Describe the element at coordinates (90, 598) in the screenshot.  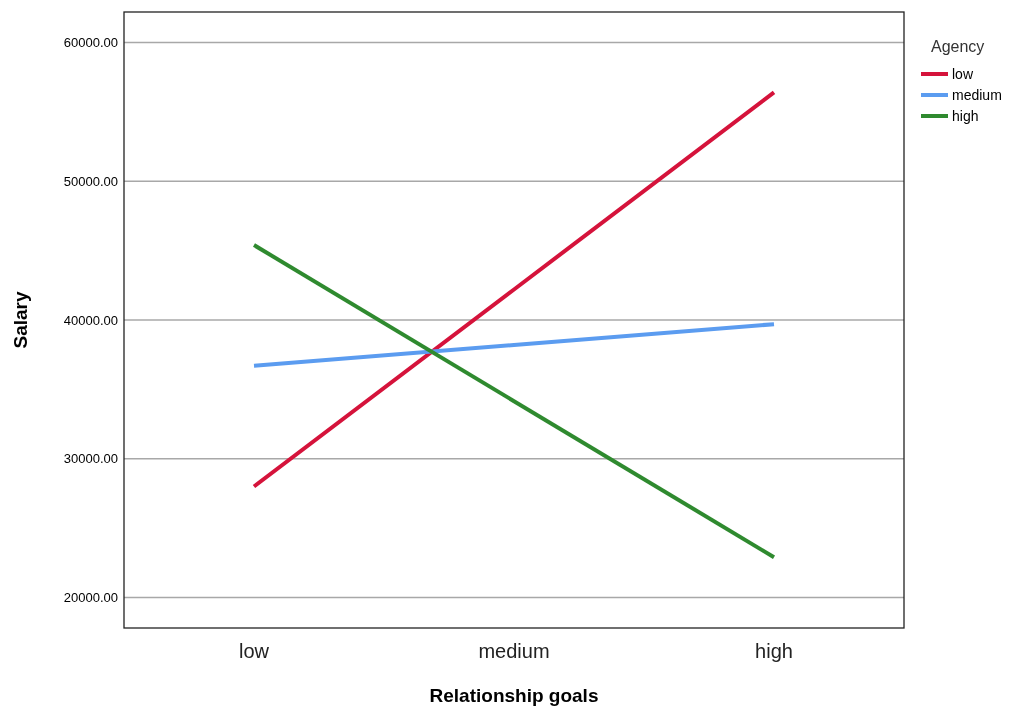
I see `y-tick-label: 20000.00` at that location.